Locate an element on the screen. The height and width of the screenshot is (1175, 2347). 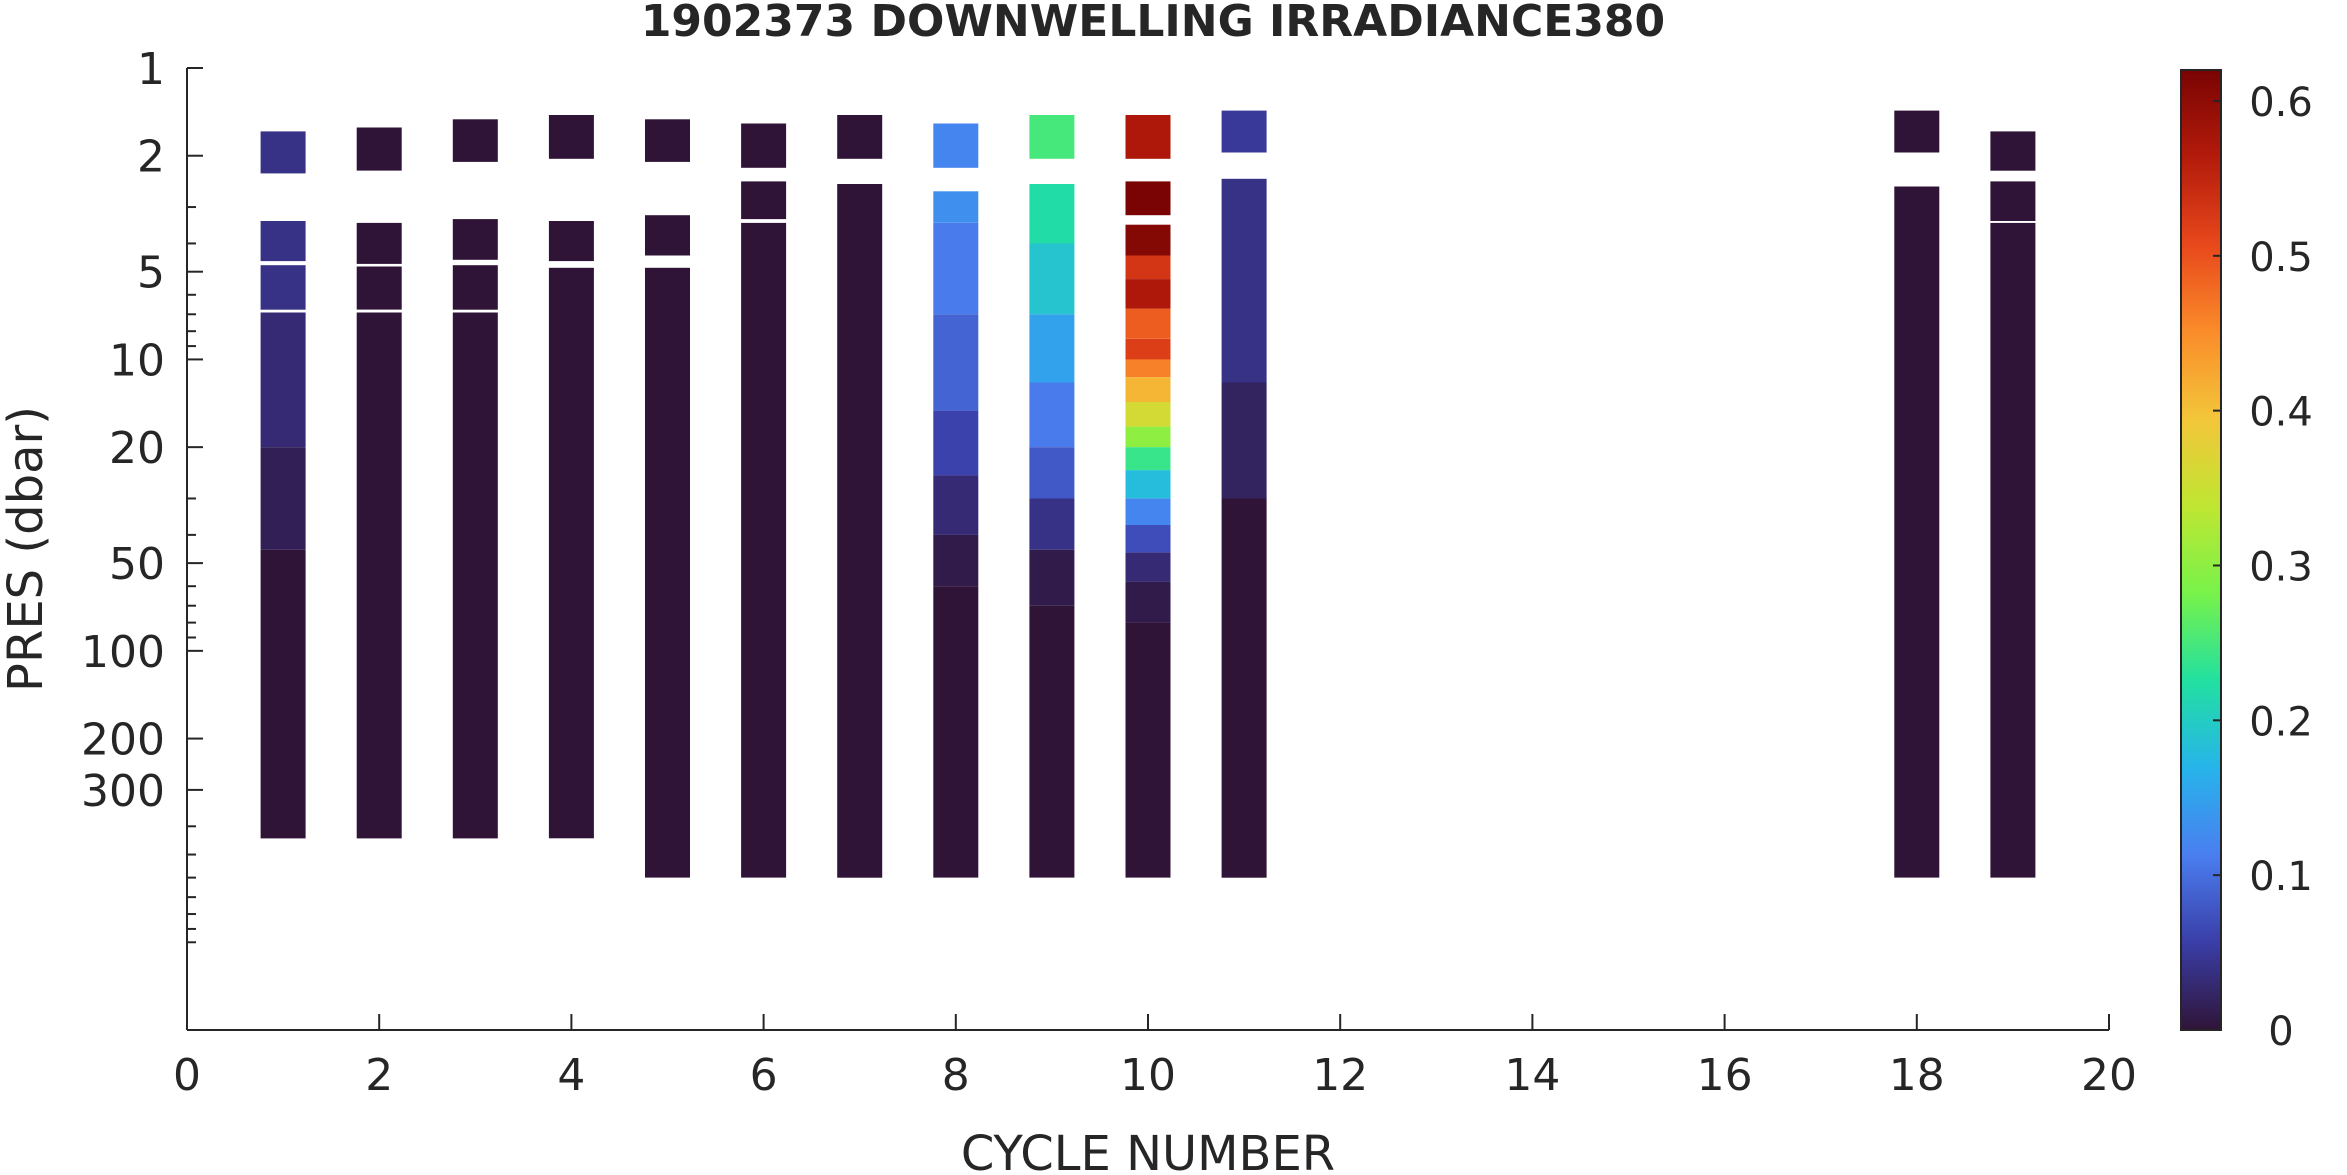
y-tick-label: 5 is located at coordinates (151, 273).